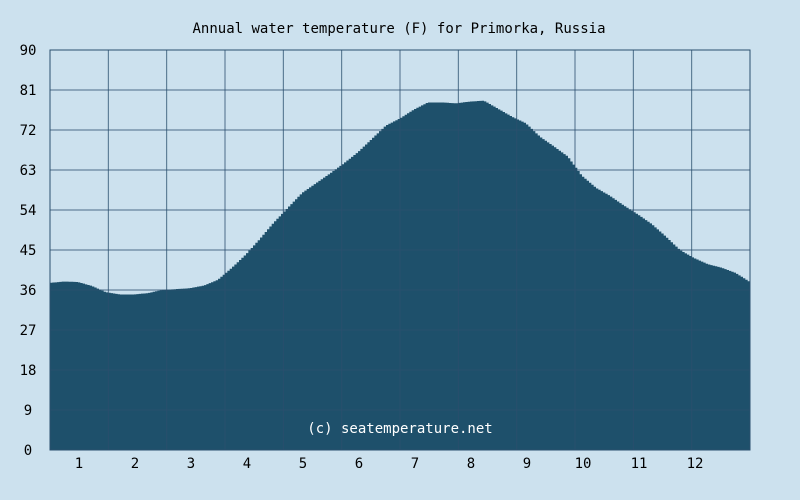 This screenshot has height=500, width=800. Describe the element at coordinates (28, 211) in the screenshot. I see `y-tick-label: 54` at that location.